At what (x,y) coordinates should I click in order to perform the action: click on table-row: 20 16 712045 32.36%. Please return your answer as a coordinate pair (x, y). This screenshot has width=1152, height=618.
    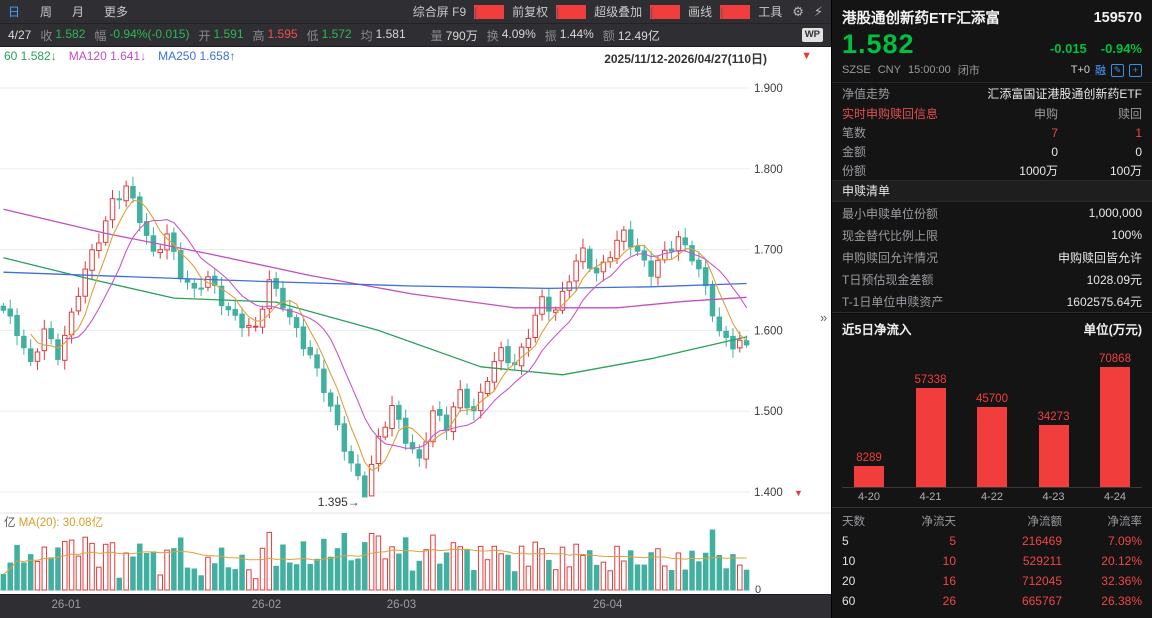
    Looking at the image, I should click on (992, 581).